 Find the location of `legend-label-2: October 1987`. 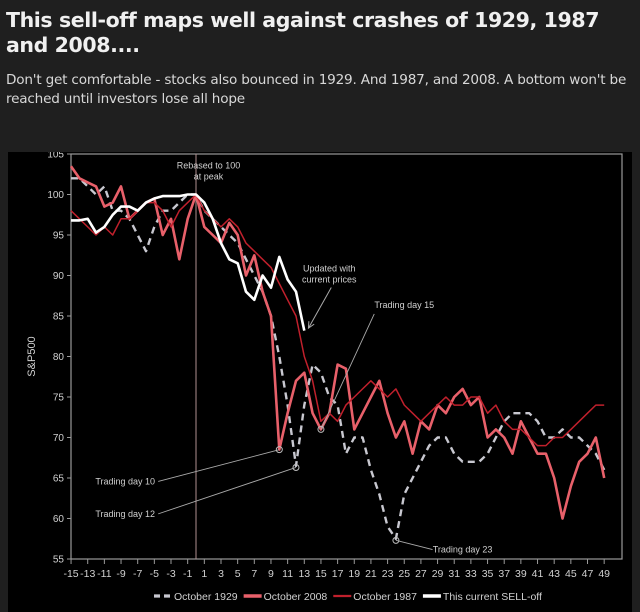

legend-label-2: October 1987 is located at coordinates (385, 597).